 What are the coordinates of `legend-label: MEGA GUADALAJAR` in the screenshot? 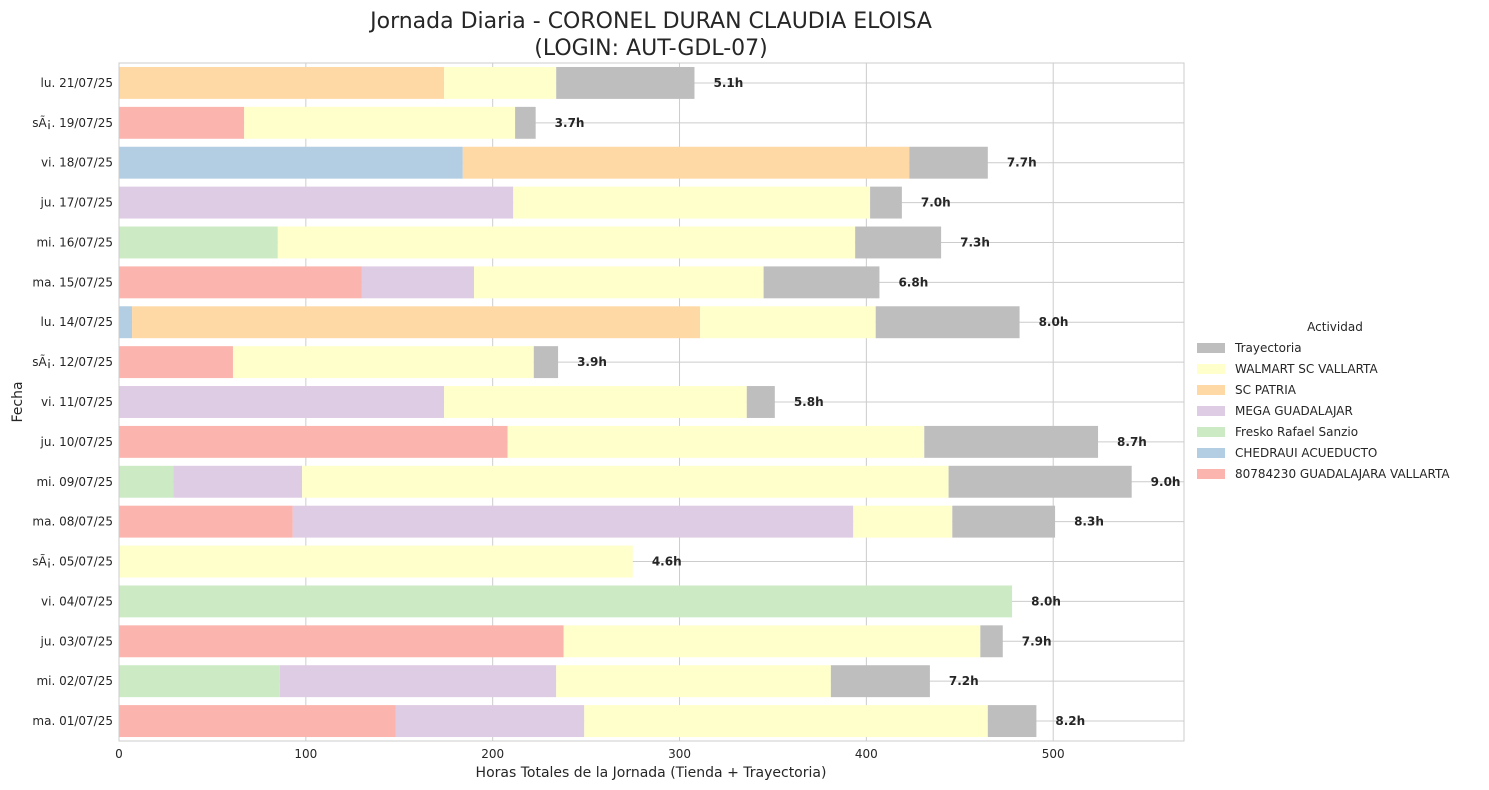 It's located at (1294, 411).